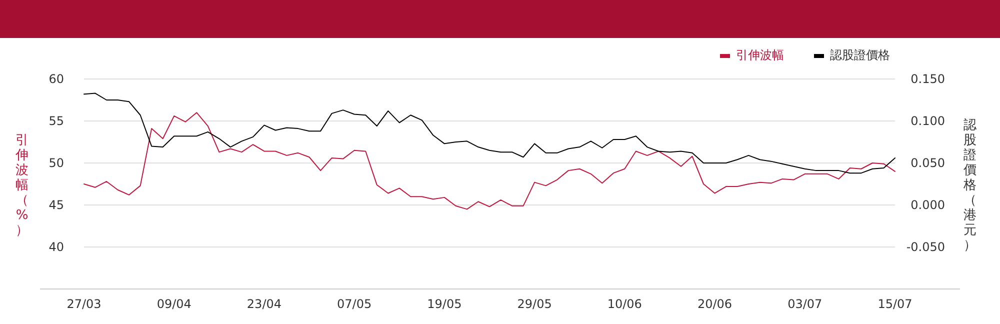 Image resolution: width=1000 pixels, height=324 pixels. What do you see at coordinates (264, 304) in the screenshot?
I see `x-tick-label: 23/04` at bounding box center [264, 304].